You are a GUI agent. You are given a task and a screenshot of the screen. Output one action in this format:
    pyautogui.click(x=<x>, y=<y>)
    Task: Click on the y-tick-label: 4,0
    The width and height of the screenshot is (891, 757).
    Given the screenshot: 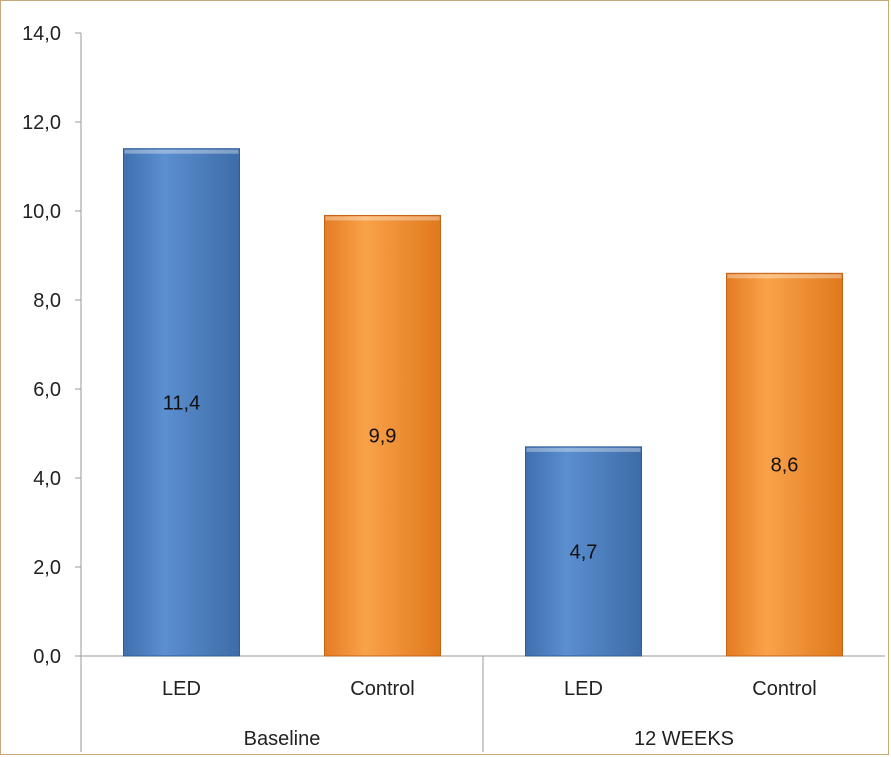 What is the action you would take?
    pyautogui.click(x=47, y=479)
    